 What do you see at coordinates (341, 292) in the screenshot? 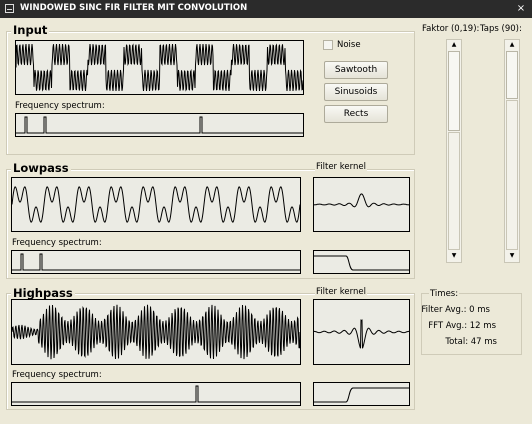
I see `highpass-kernel-label: Filter kernel` at bounding box center [341, 292].